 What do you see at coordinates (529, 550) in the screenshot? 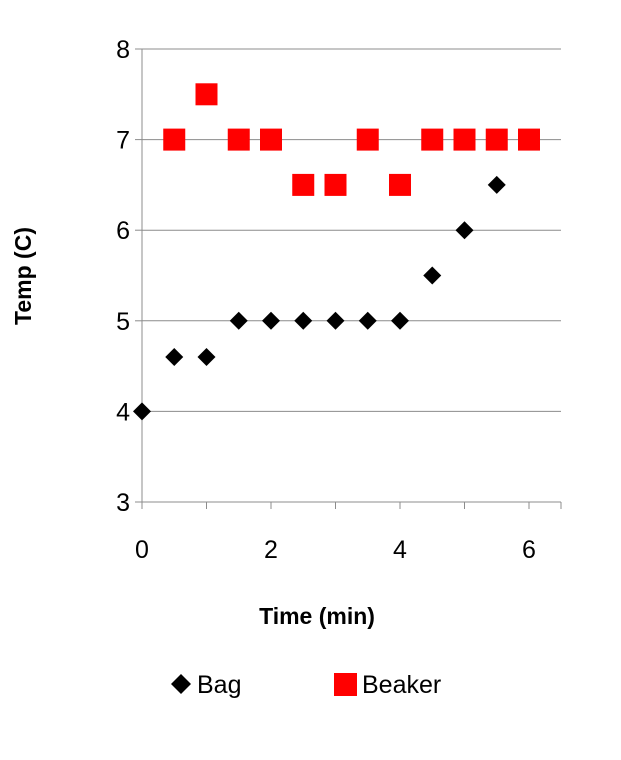
I see `x-tick-label: 6` at bounding box center [529, 550].